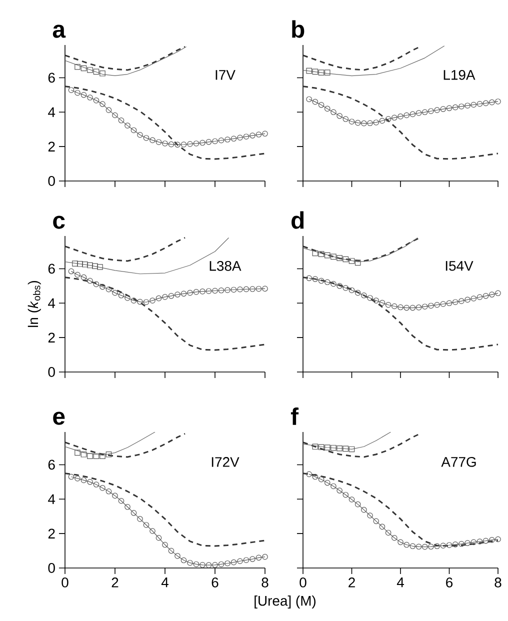 The height and width of the screenshot is (621, 508). What do you see at coordinates (51, 269) in the screenshot?
I see `y-tick-label: 6` at bounding box center [51, 269].